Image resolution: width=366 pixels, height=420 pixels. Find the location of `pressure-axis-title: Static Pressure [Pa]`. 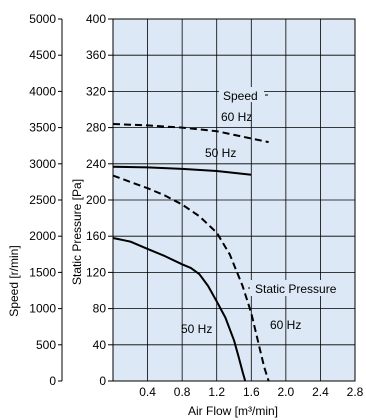

pressure-axis-title: Static Pressure [Pa] is located at coordinates (77, 232).